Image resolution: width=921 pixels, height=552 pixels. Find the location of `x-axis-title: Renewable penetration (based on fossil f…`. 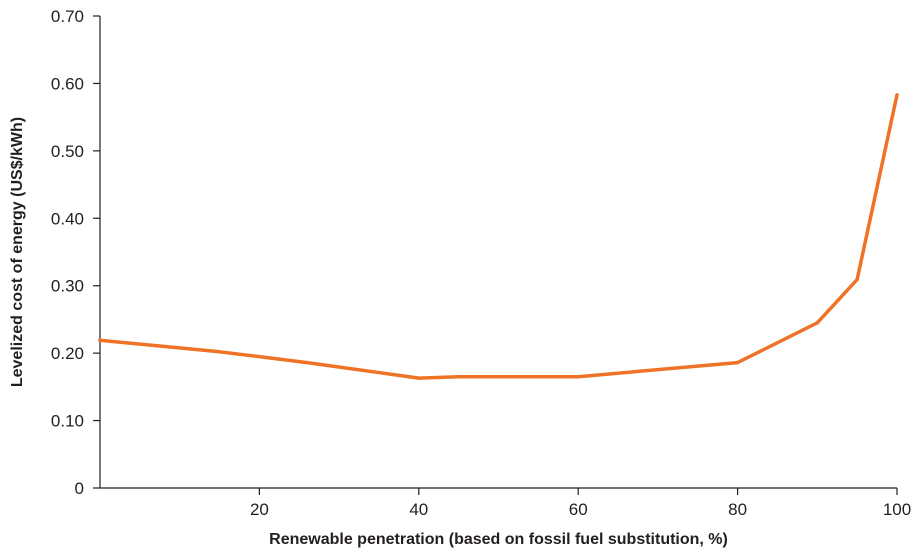

x-axis-title: Renewable penetration (based on fossil f… is located at coordinates (498, 539).